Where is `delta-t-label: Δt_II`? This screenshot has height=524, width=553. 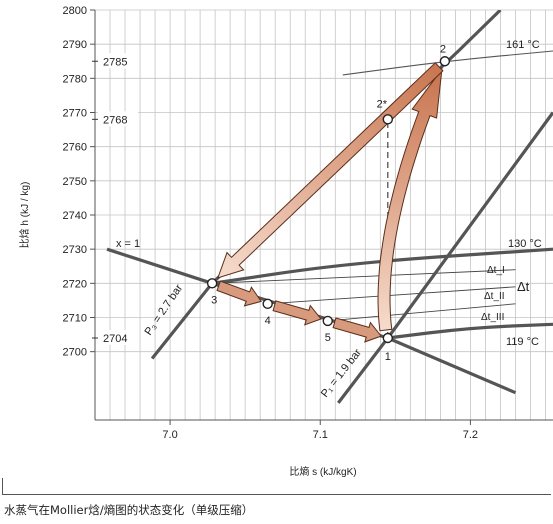 delta-t-label: Δt_II is located at coordinates (494, 296).